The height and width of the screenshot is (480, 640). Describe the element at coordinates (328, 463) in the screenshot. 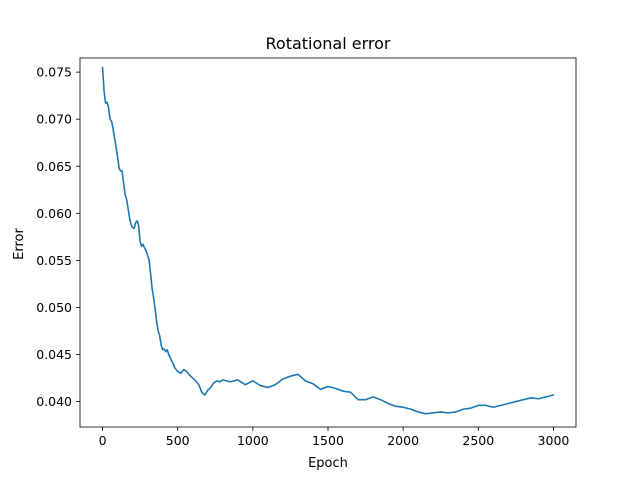

I see `x-axis-label: Epoch` at that location.